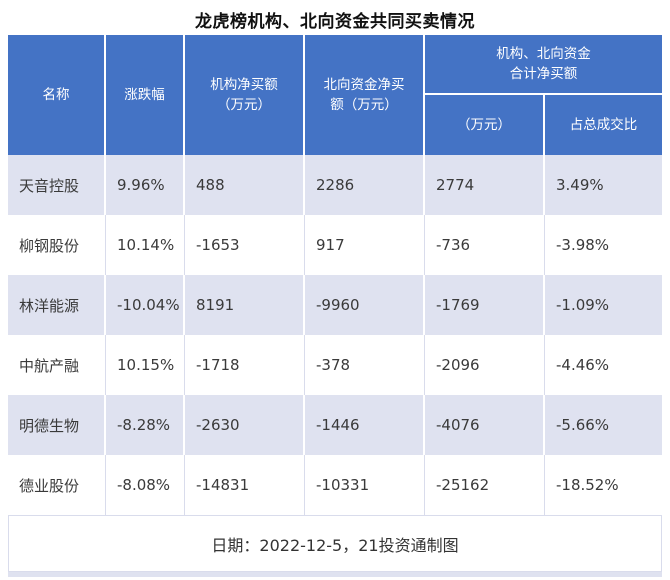  Describe the element at coordinates (145, 245) in the screenshot. I see `cell-change-pct: 10.14%` at that location.